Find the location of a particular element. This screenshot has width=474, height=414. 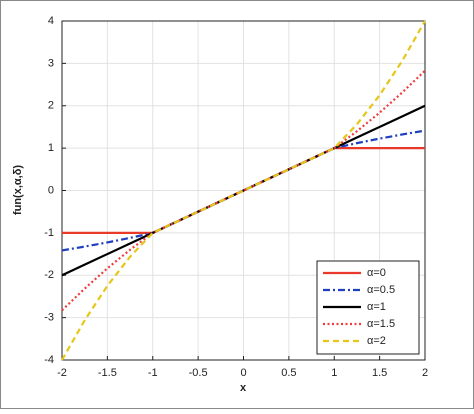

x-tick-label: 0 is located at coordinates (243, 373).